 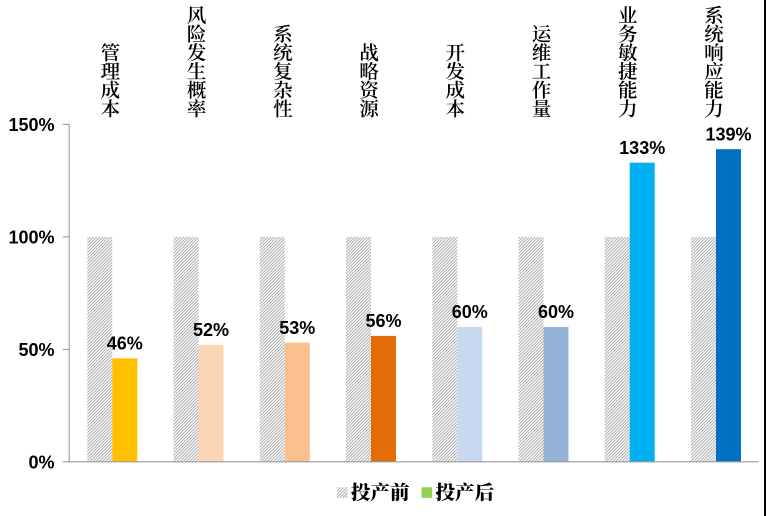 What do you see at coordinates (642, 148) in the screenshot?
I see `svg-text: 133%` at bounding box center [642, 148].